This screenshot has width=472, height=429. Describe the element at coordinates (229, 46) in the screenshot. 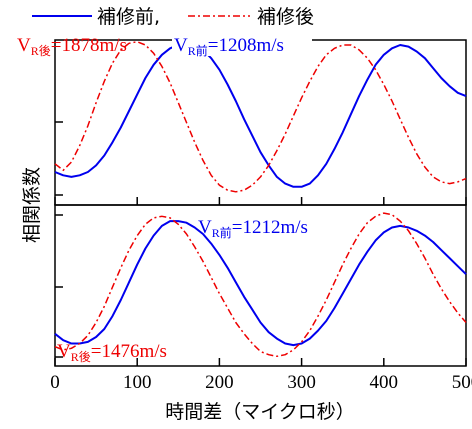

I see `annotation-top-before: VR前=1208m/s` at that location.